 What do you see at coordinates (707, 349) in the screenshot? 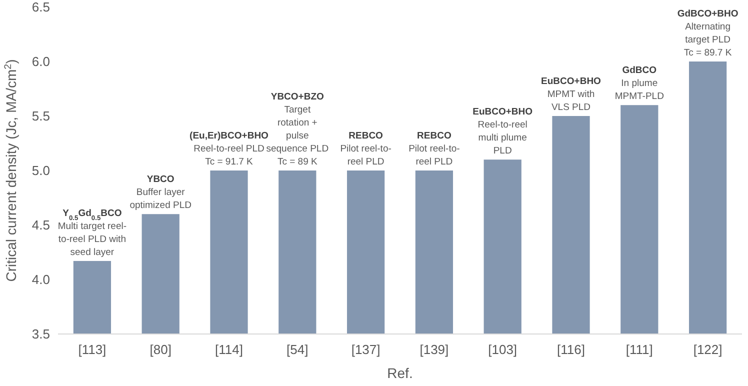
I see `x-tick-label: [122]` at bounding box center [707, 349].